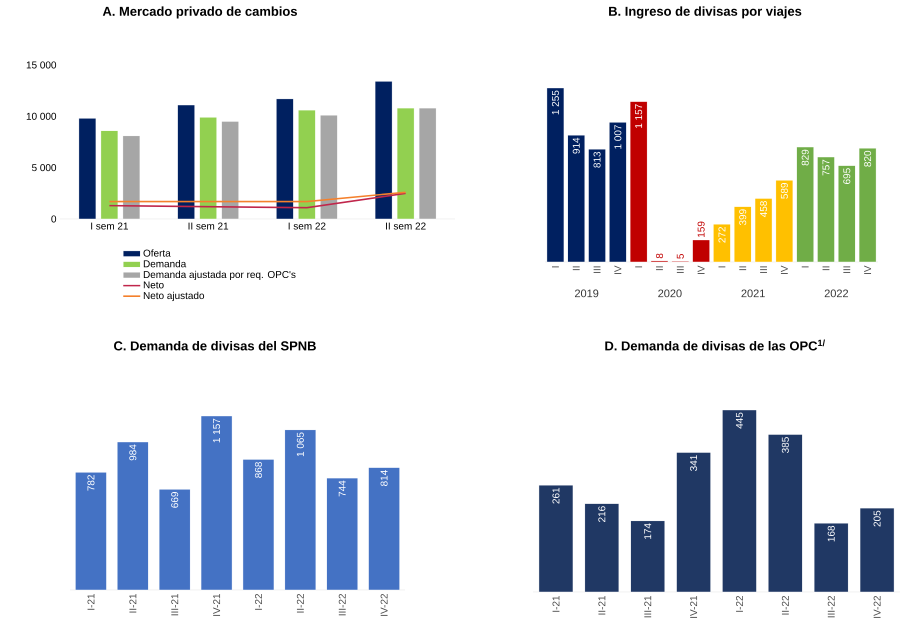 Image resolution: width=905 pixels, height=627 pixels. I want to click on data-label: 399, so click(742, 217).